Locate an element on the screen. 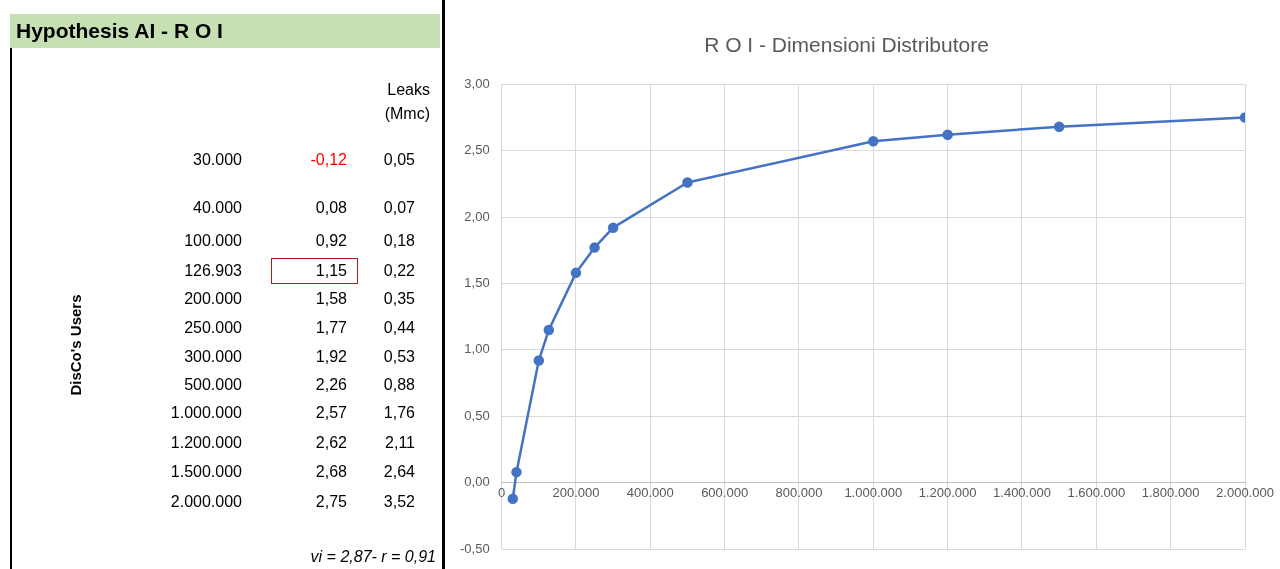  category-label: 200.000 is located at coordinates (213, 299).